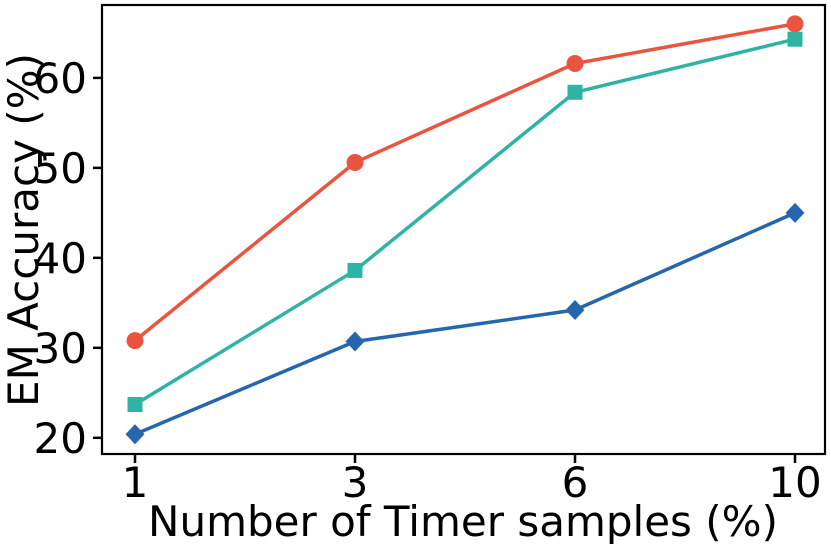  Describe the element at coordinates (794, 482) in the screenshot. I see `x-tick-label: 10` at that location.